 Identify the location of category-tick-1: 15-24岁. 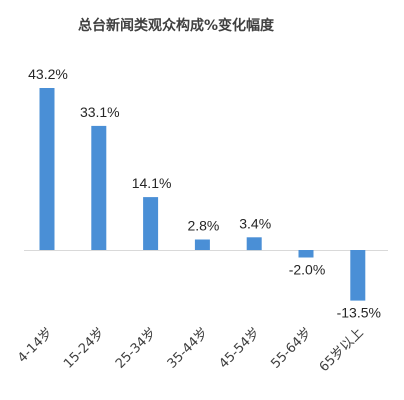
(84, 348).